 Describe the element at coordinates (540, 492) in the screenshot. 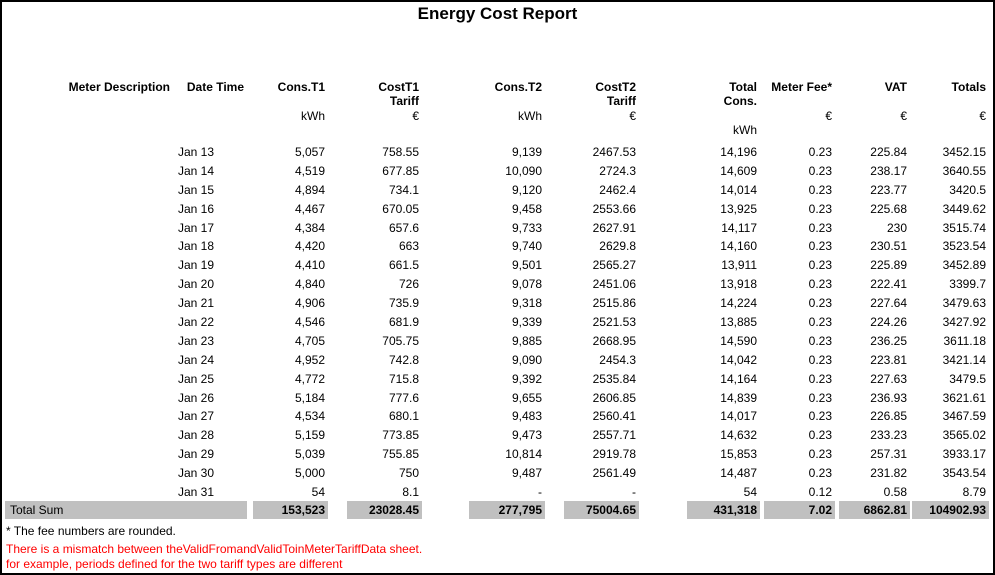

I see `cell-cons-t2: -` at that location.